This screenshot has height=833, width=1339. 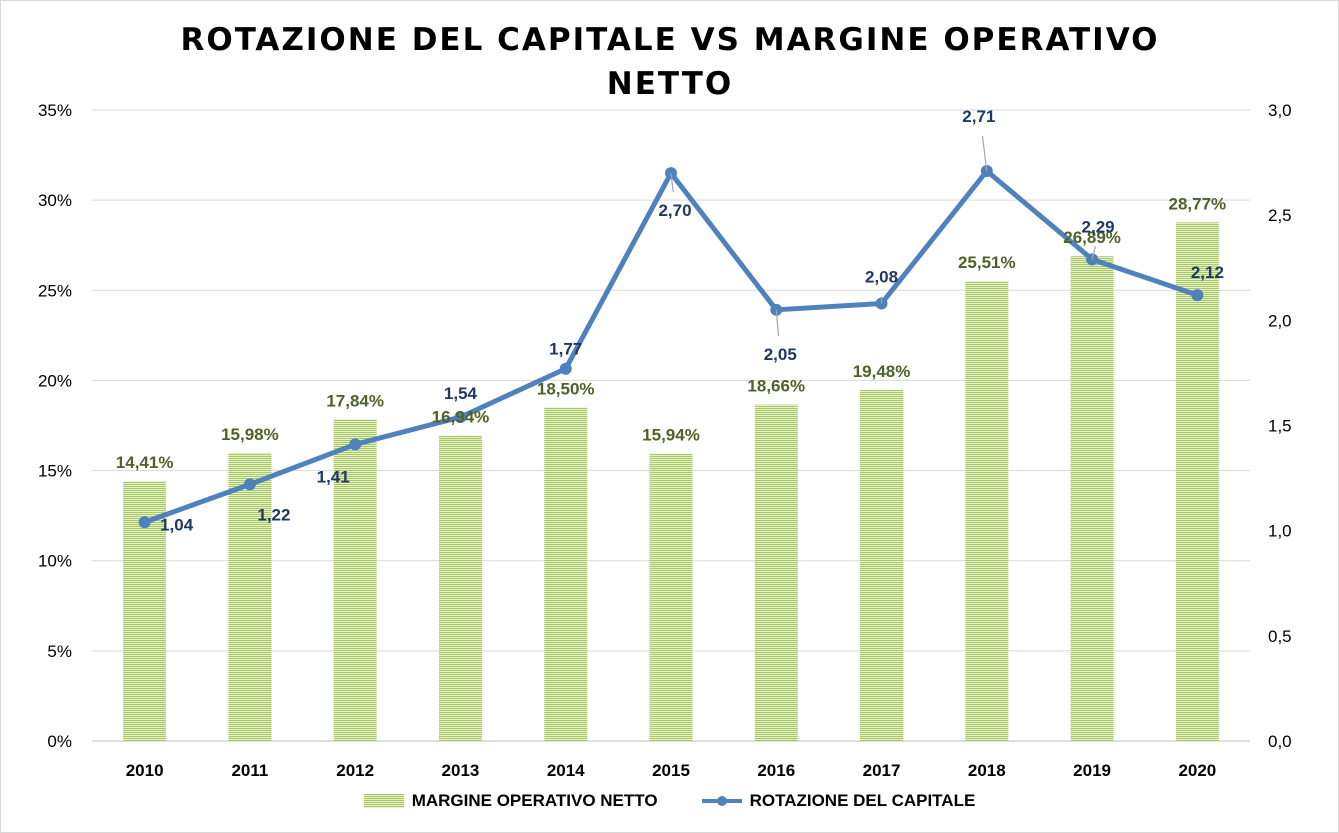 I want to click on bar-data-label: 18,66%, so click(x=776, y=386).